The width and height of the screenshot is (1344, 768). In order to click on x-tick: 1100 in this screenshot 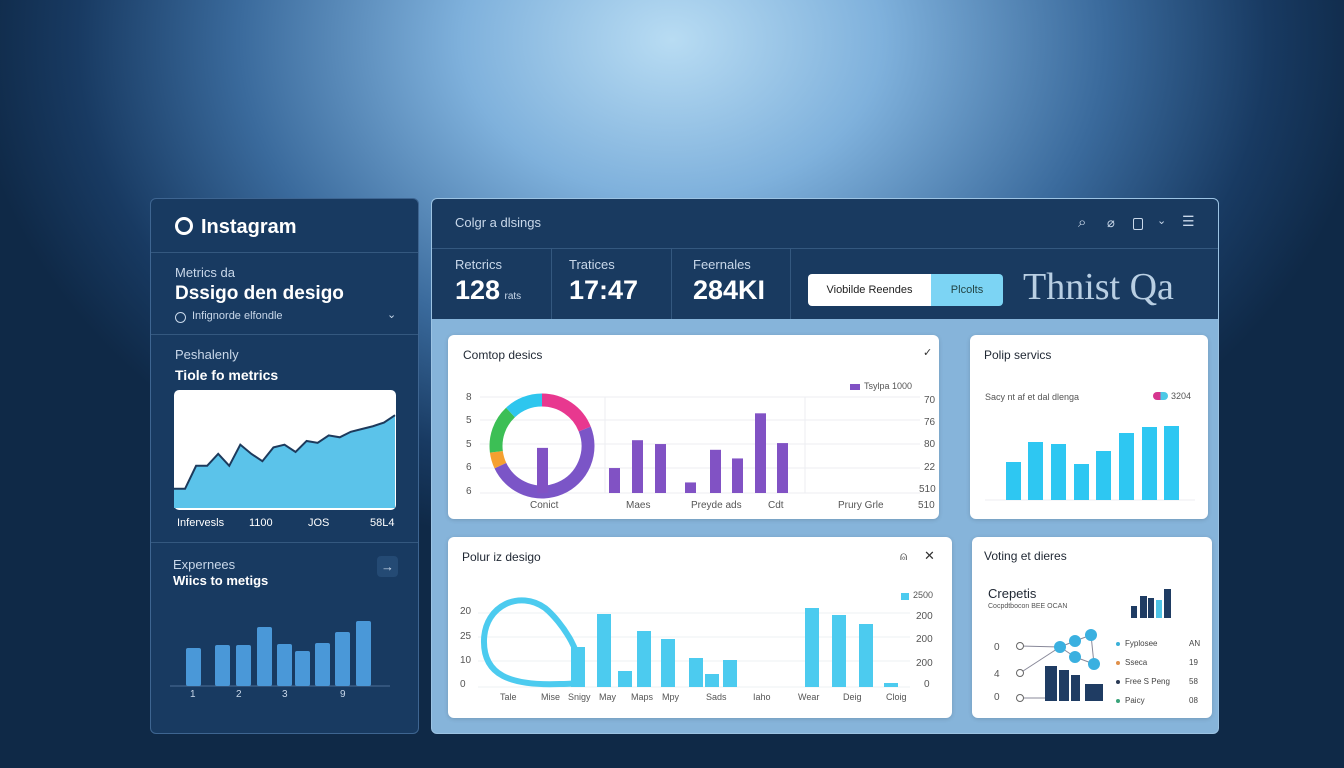, I will do `click(261, 523)`.